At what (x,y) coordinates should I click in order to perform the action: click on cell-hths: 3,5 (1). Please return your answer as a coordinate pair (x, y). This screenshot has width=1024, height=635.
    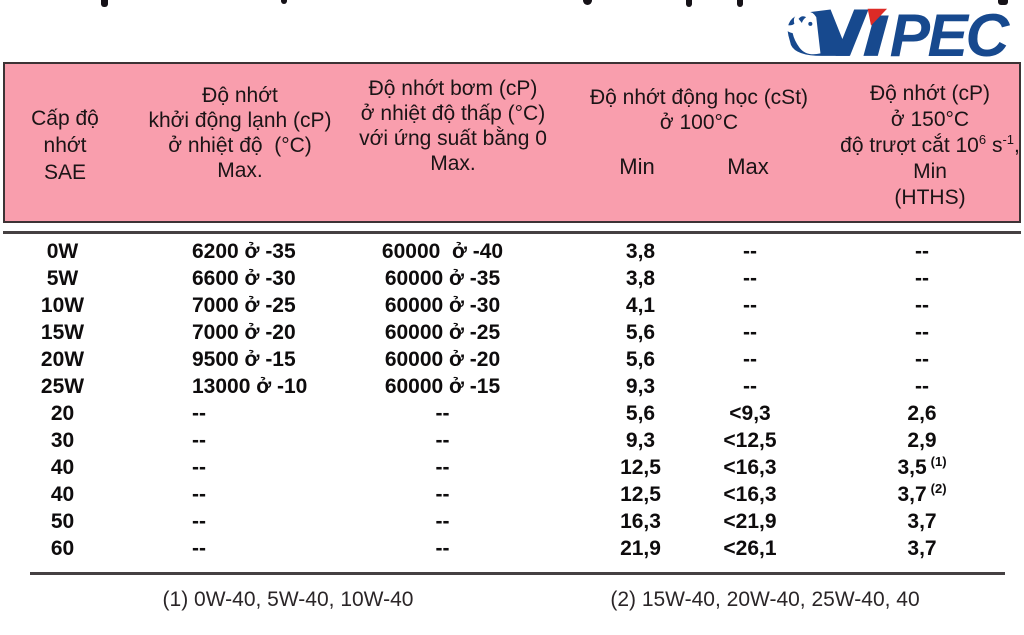
    Looking at the image, I should click on (922, 466).